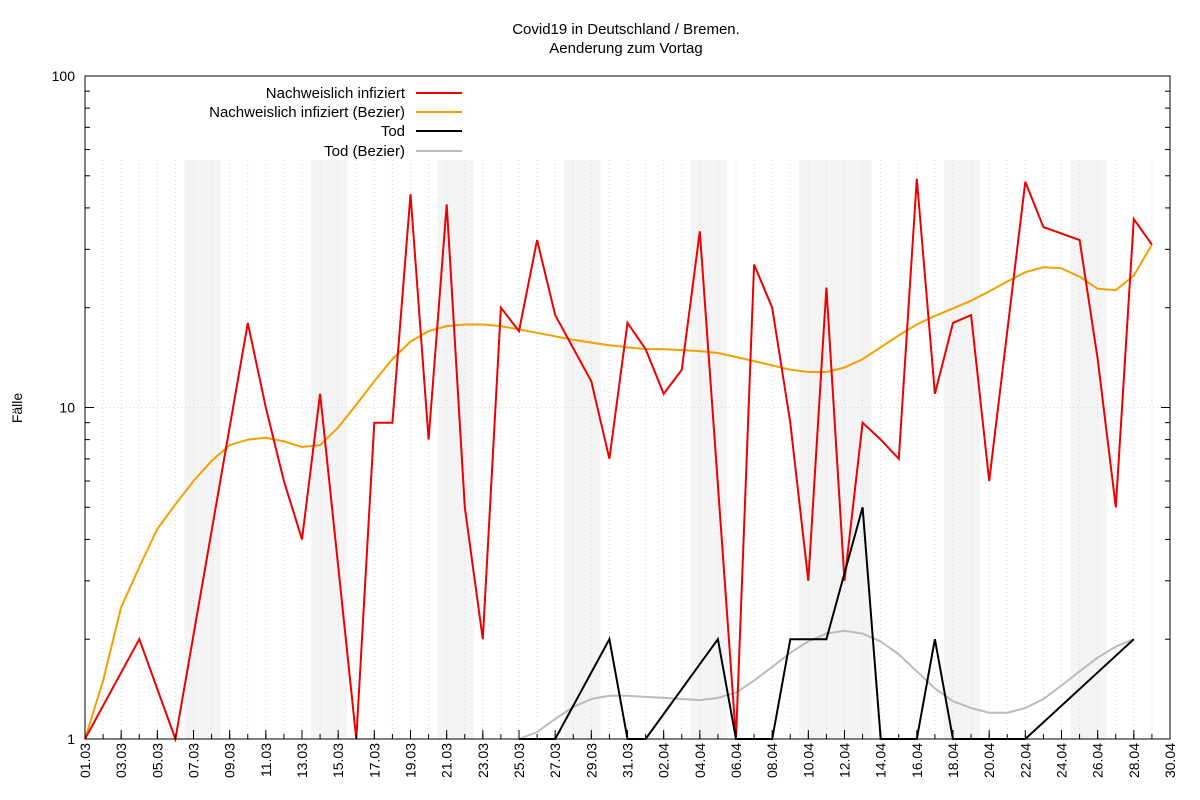  What do you see at coordinates (338, 760) in the screenshot?
I see `x-tick-label: 15.03` at bounding box center [338, 760].